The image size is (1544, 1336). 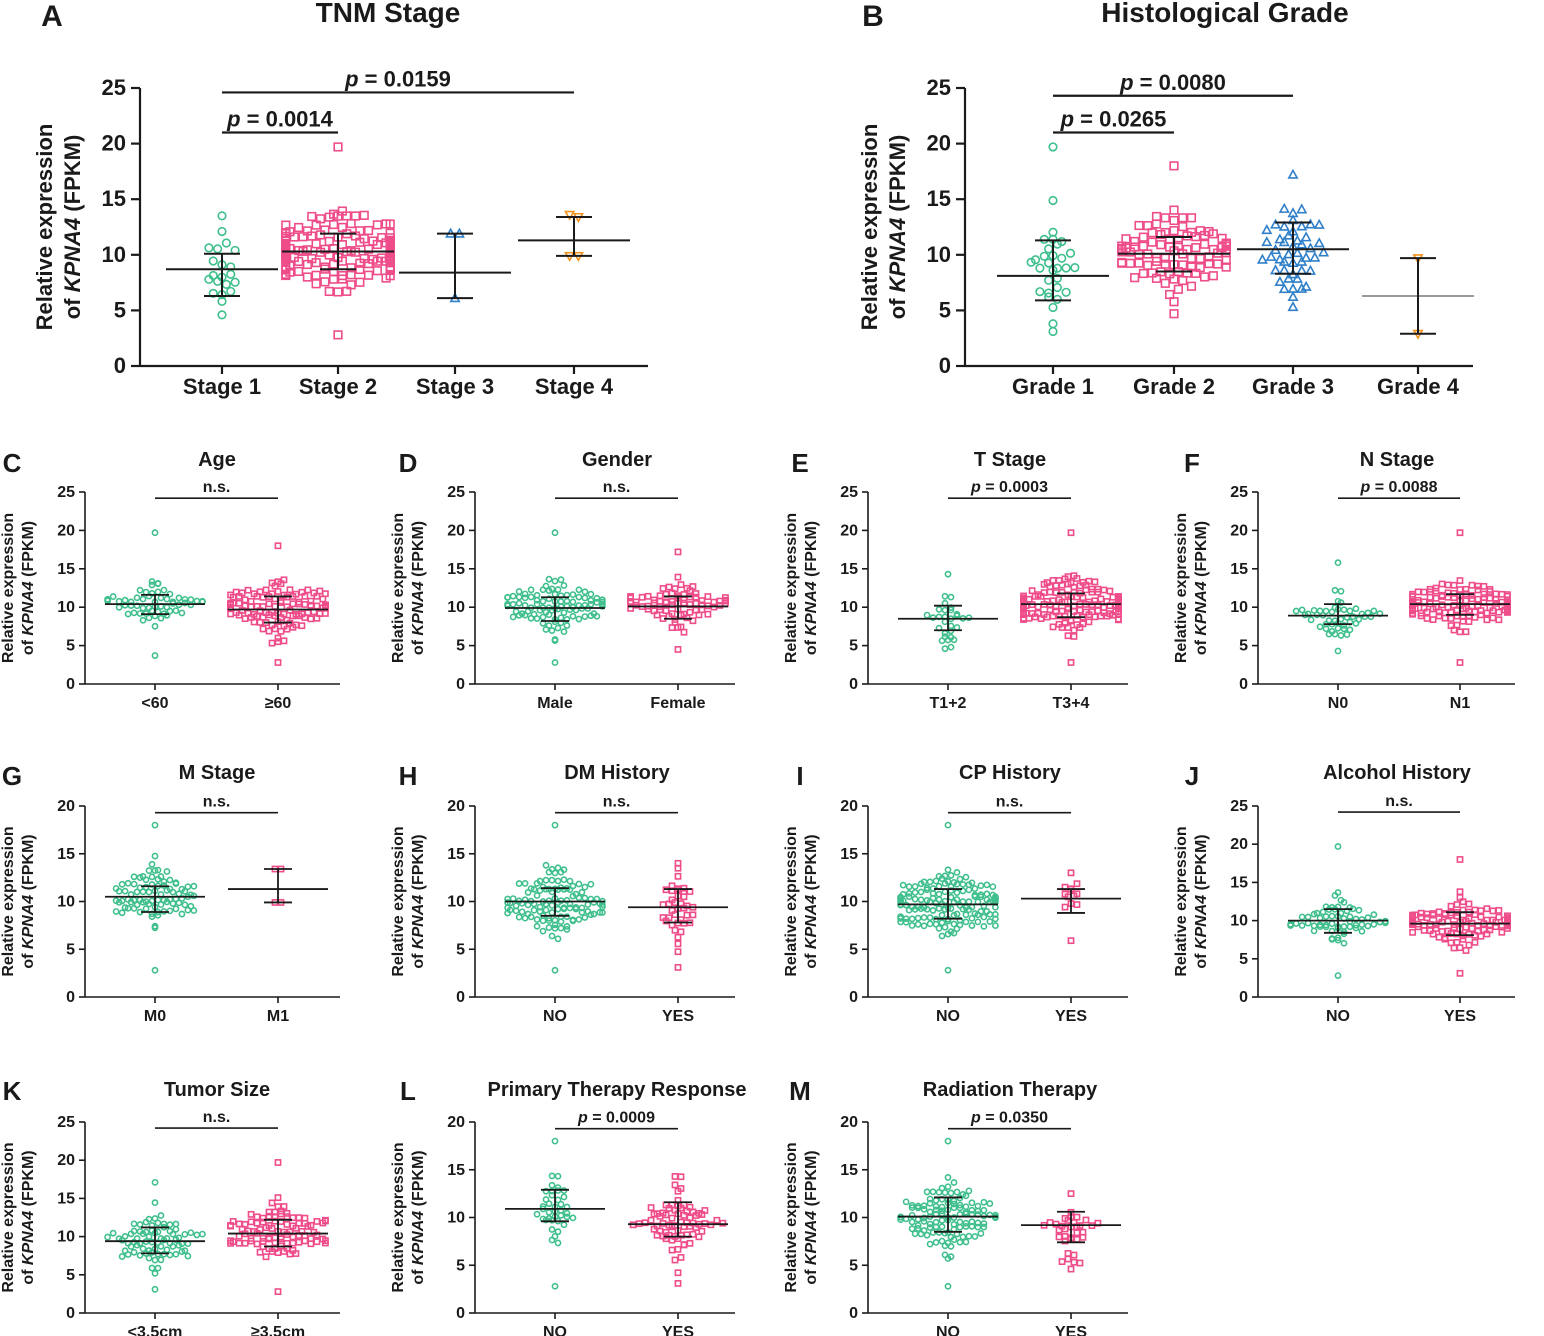 I want to click on panel-letter: K, so click(x=12, y=1091).